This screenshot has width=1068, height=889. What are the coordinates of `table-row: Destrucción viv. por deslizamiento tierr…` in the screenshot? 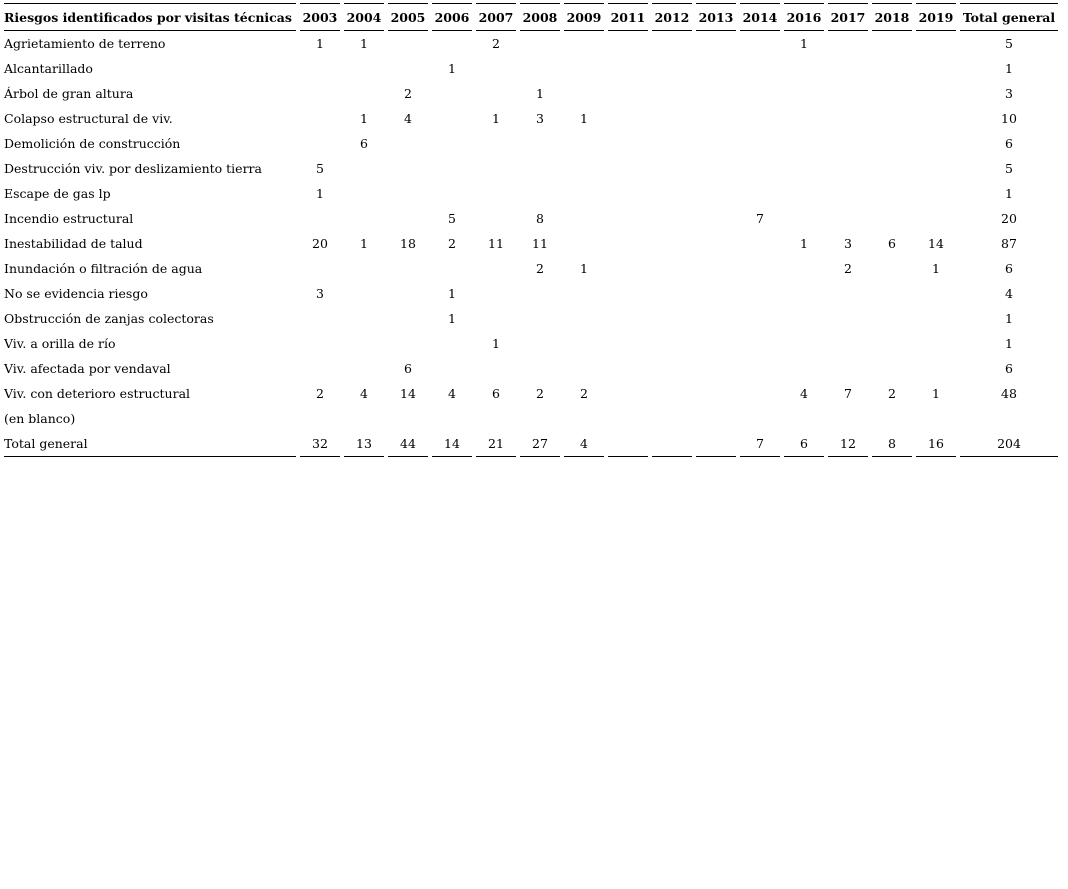 It's located at (531, 168).